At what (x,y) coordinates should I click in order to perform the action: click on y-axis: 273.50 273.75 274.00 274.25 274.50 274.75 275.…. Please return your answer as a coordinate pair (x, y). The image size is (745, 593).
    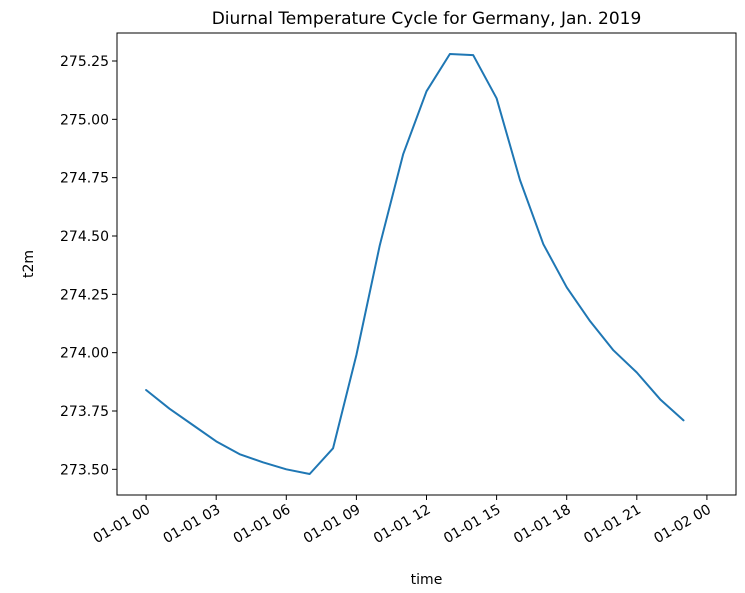
    Looking at the image, I should click on (88, 266).